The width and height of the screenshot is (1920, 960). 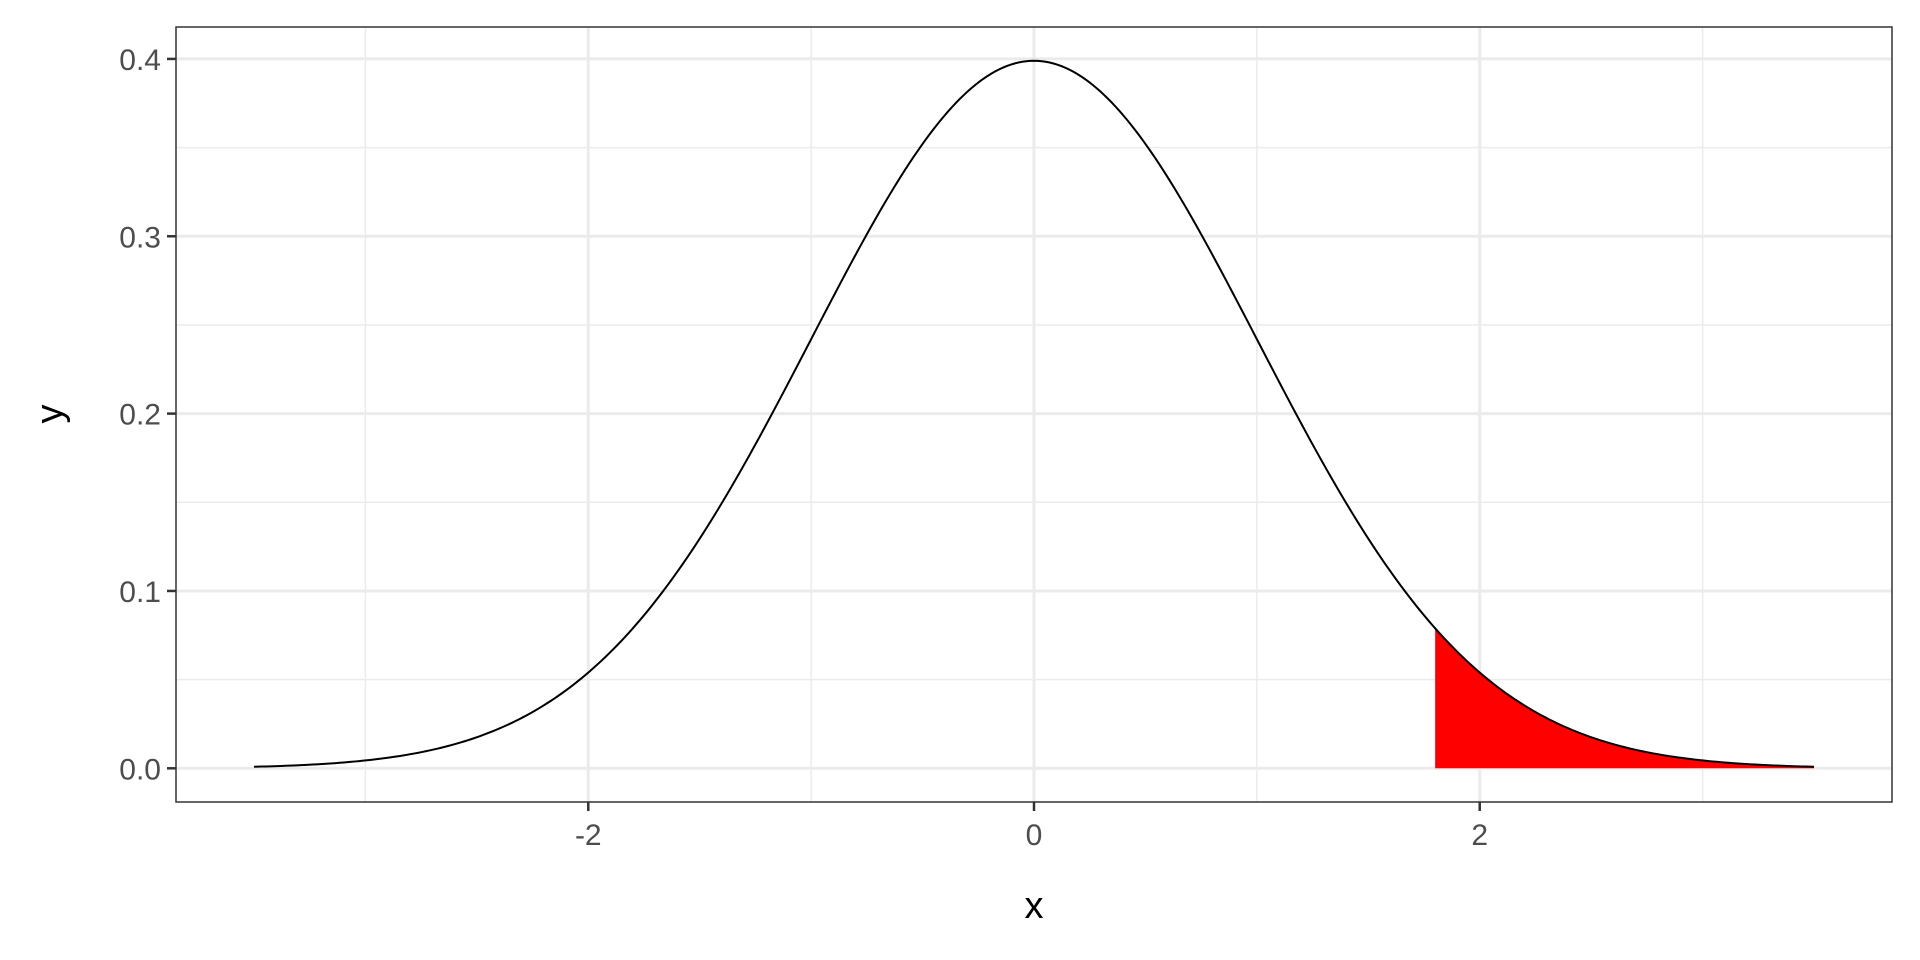 What do you see at coordinates (140, 592) in the screenshot?
I see `y-tick-label: 0.1` at bounding box center [140, 592].